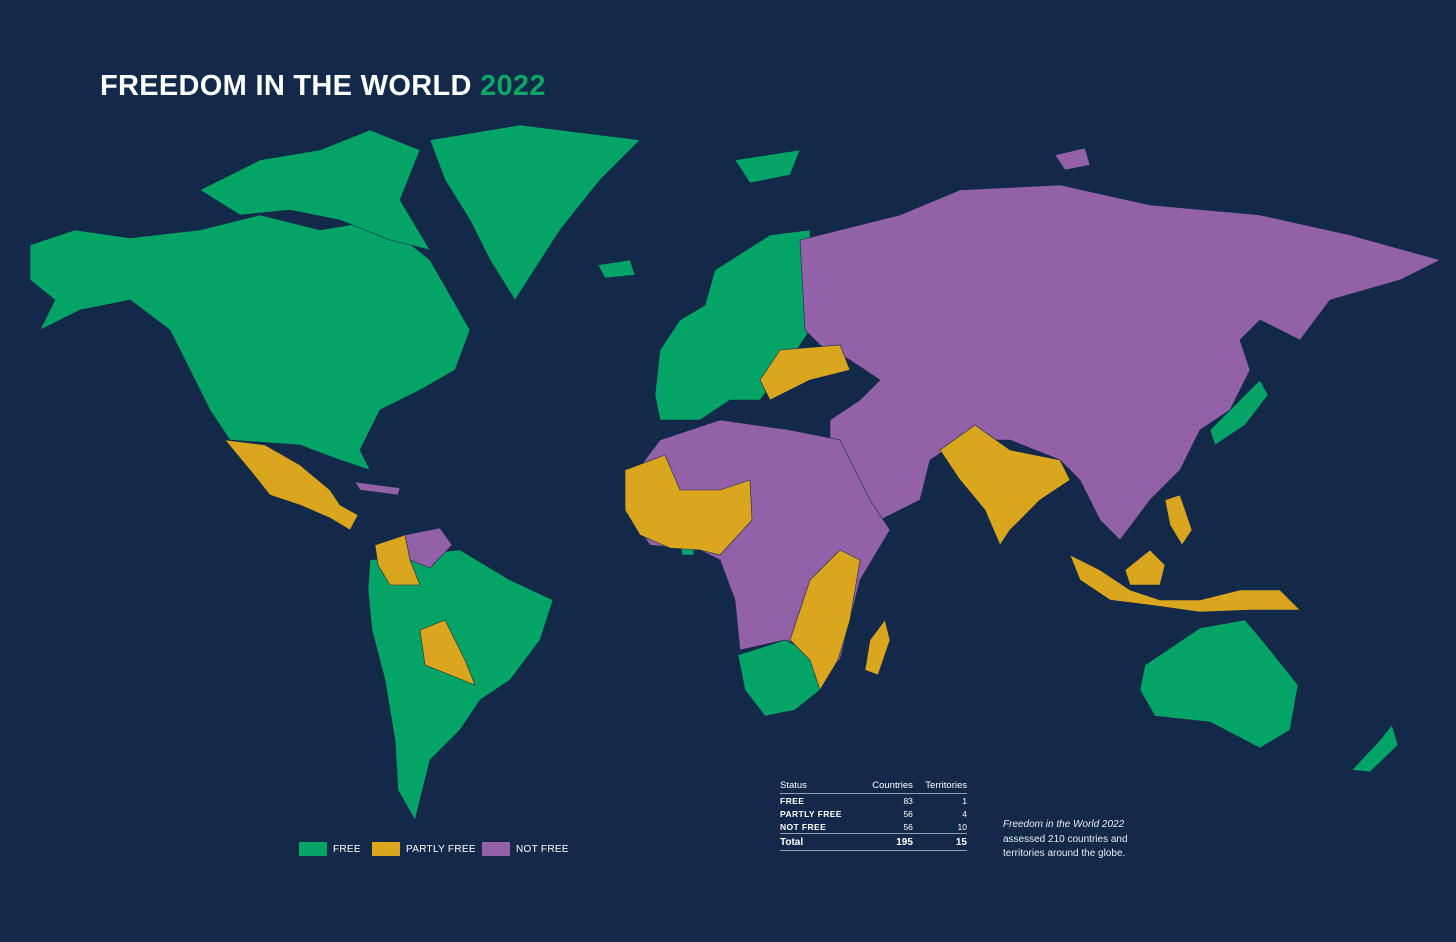 The height and width of the screenshot is (942, 1456). What do you see at coordinates (1072, 159) in the screenshot?
I see `region-novaya-zemlya` at bounding box center [1072, 159].